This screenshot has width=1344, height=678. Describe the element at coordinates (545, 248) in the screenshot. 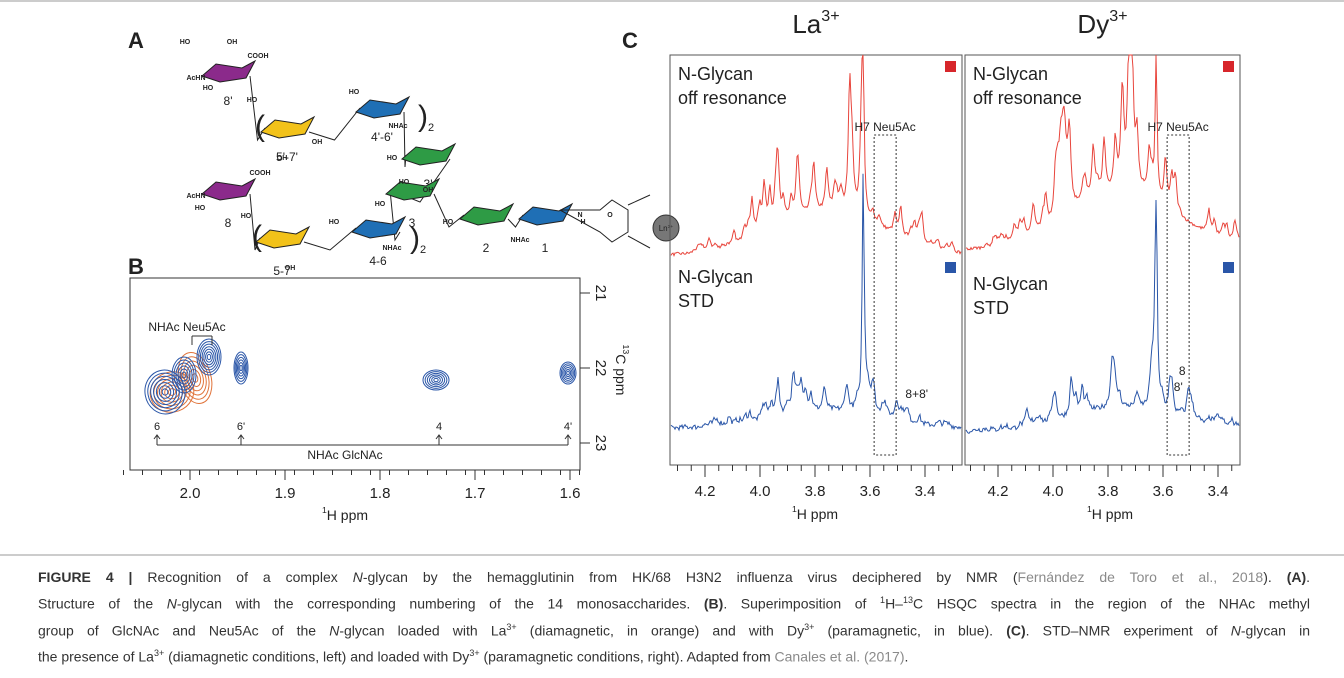

I see `residue-label: 1` at that location.